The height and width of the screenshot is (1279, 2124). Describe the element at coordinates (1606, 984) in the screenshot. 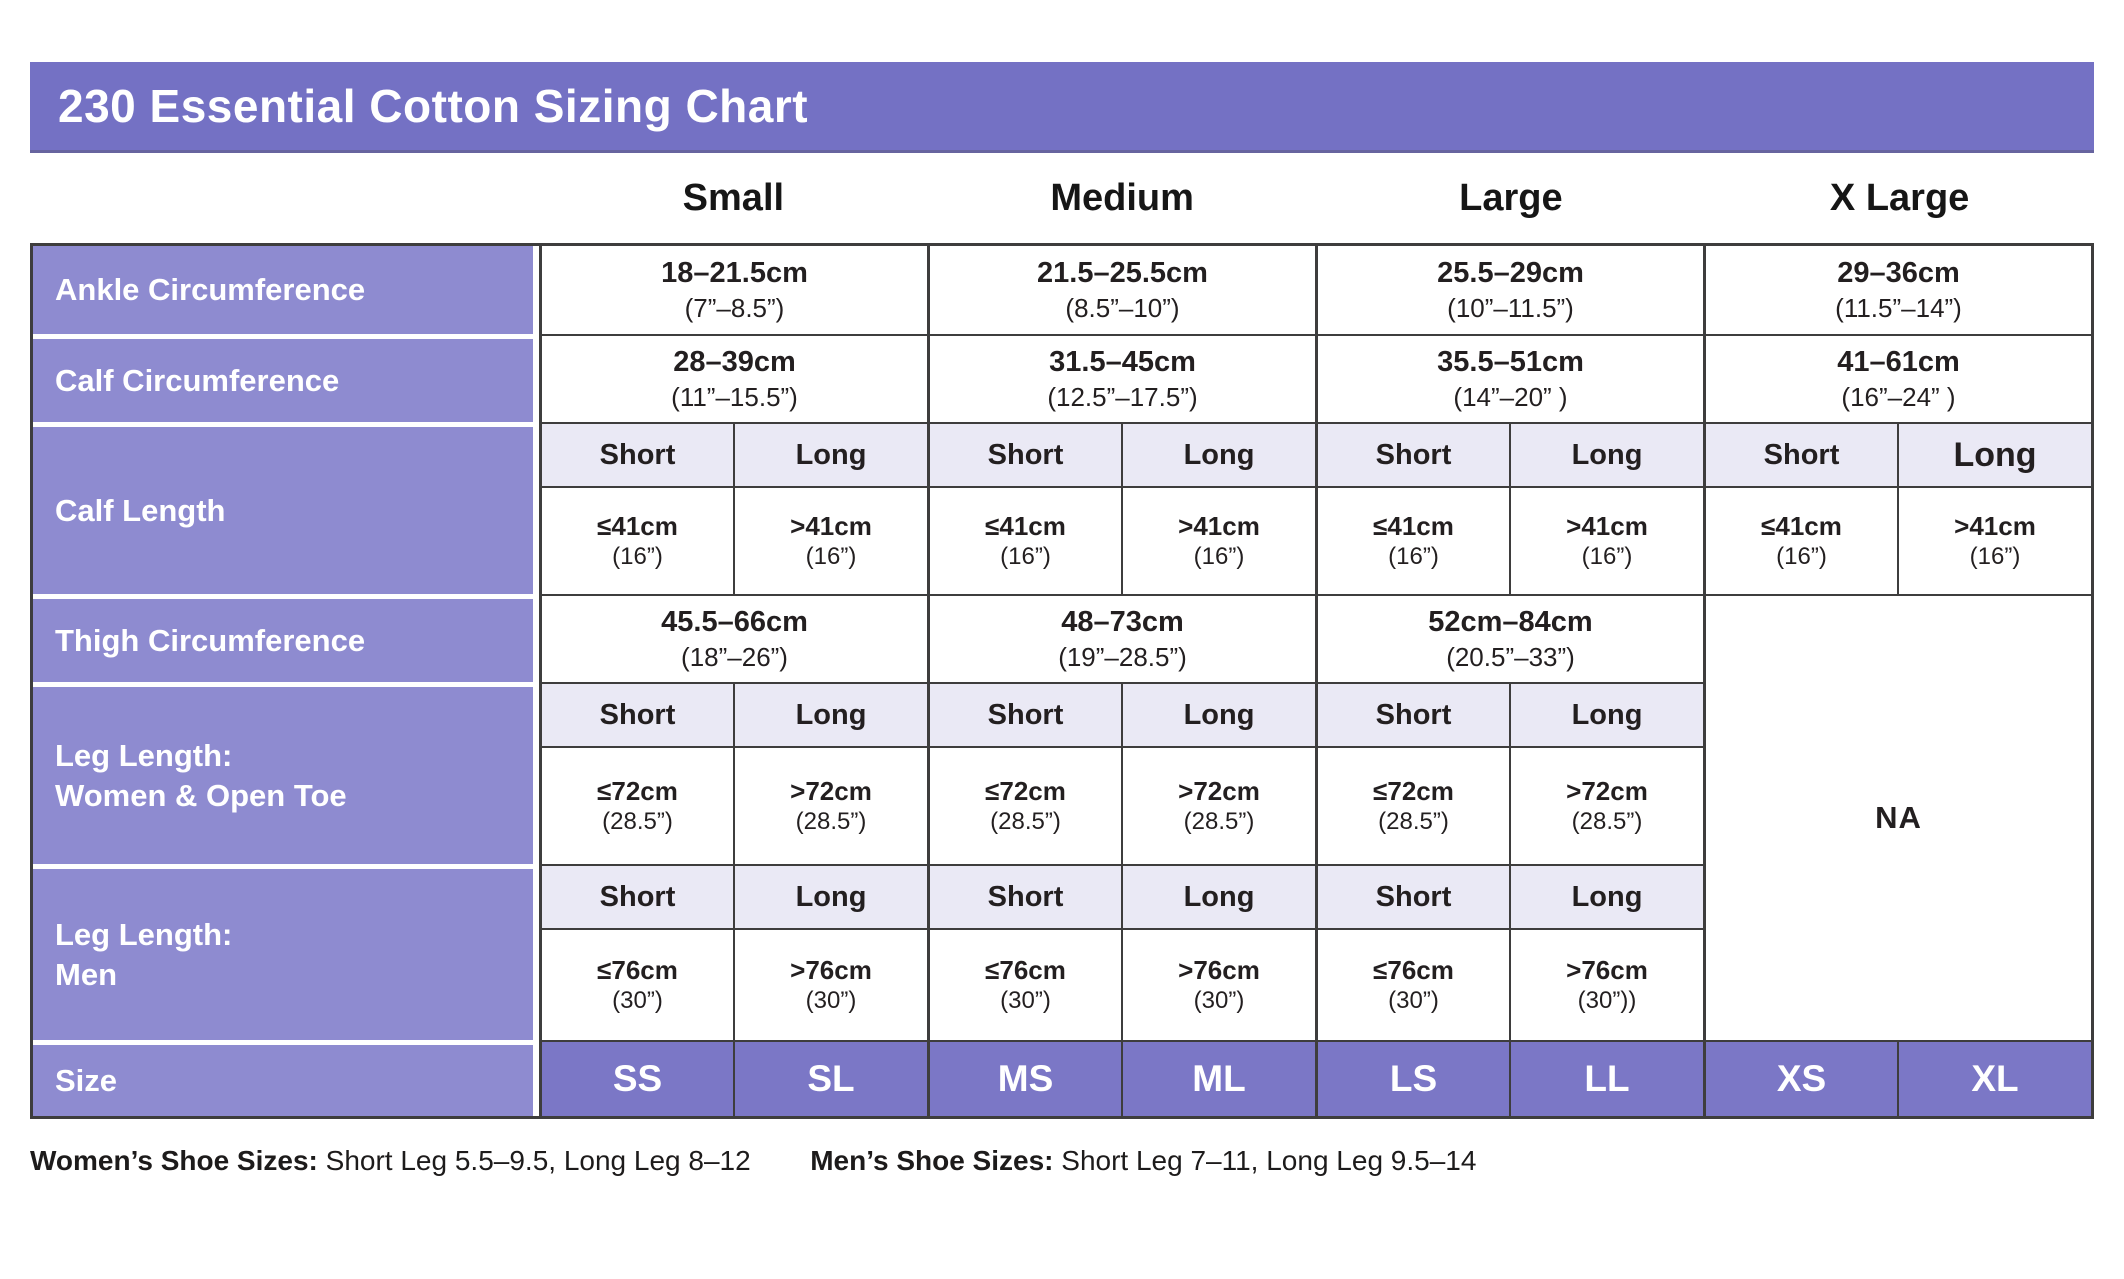

I see `cell-leg-men-large-long: >76cm (30”))` at that location.